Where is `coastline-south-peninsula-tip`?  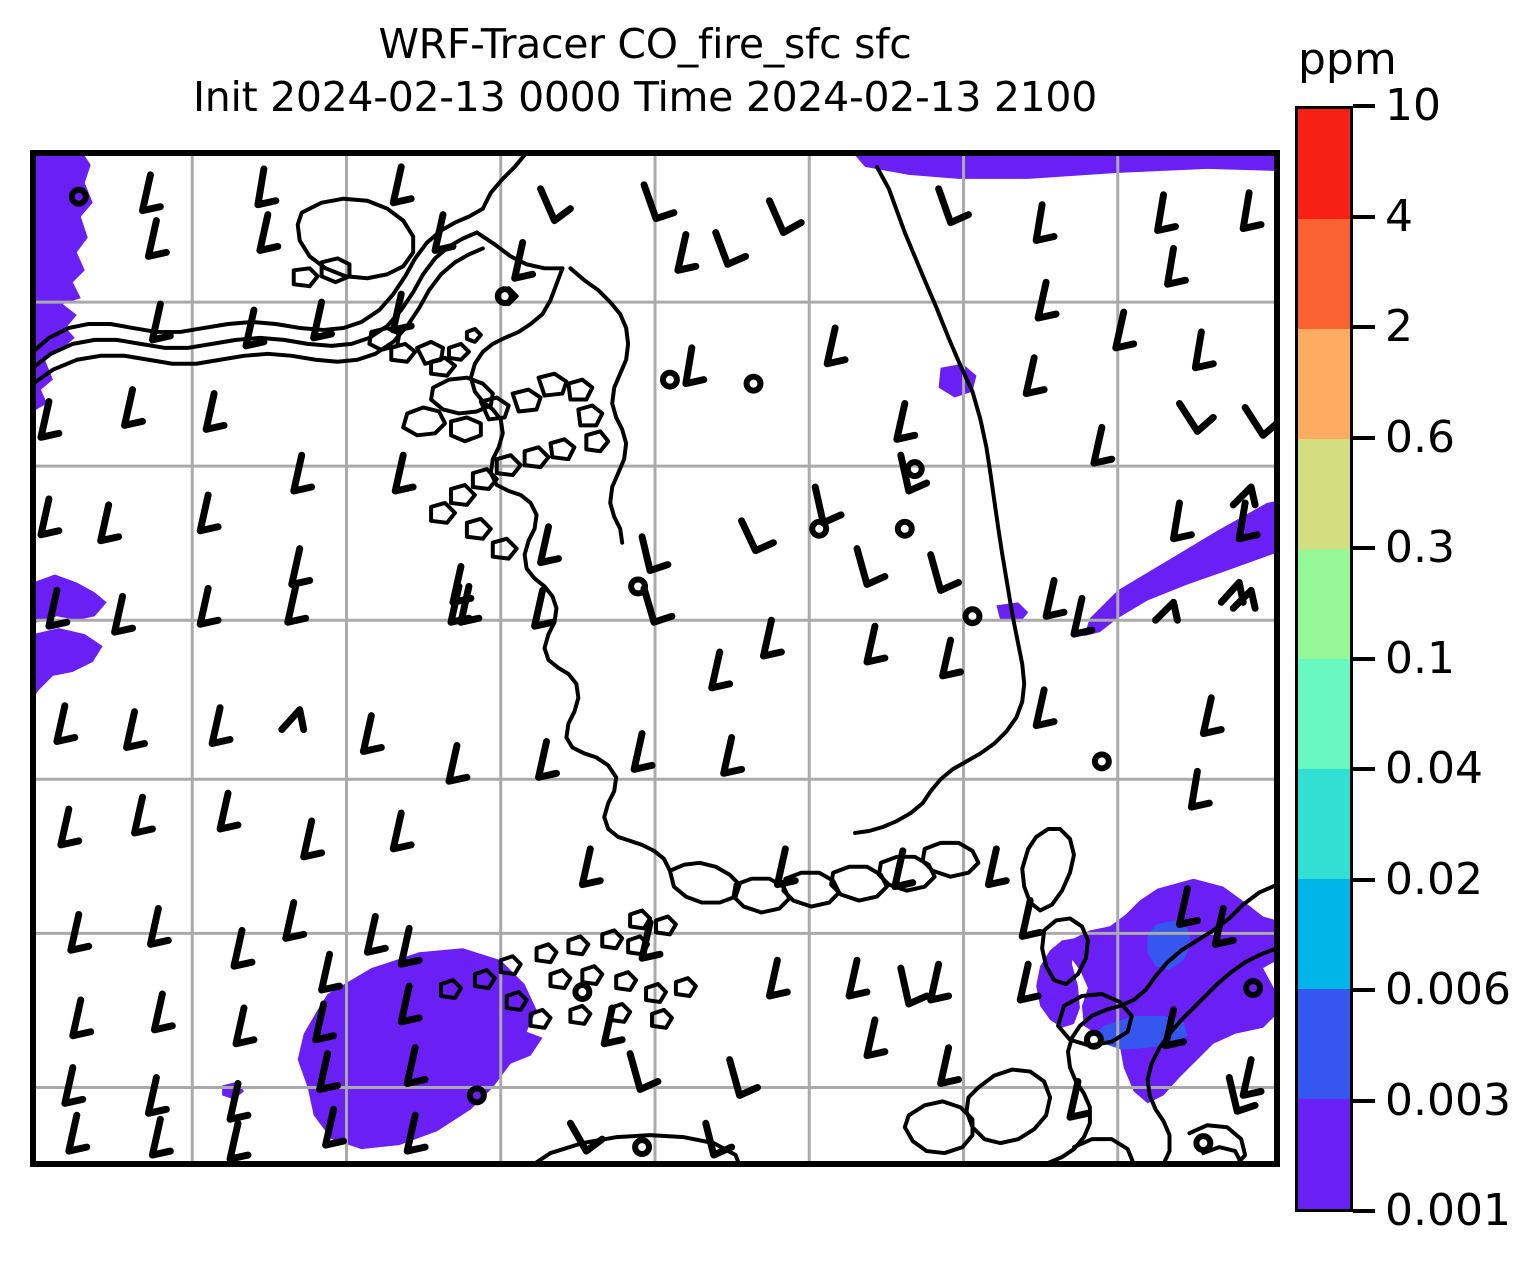
coastline-south-peninsula-tip is located at coordinates (1008, 1106).